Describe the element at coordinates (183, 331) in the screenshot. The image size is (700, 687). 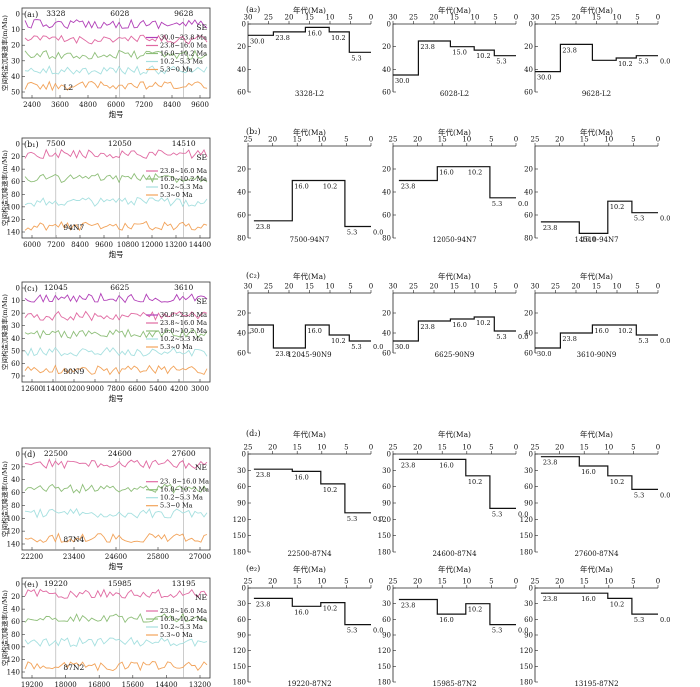
I see `legend-label: 16.0~10.2 Ma` at that location.